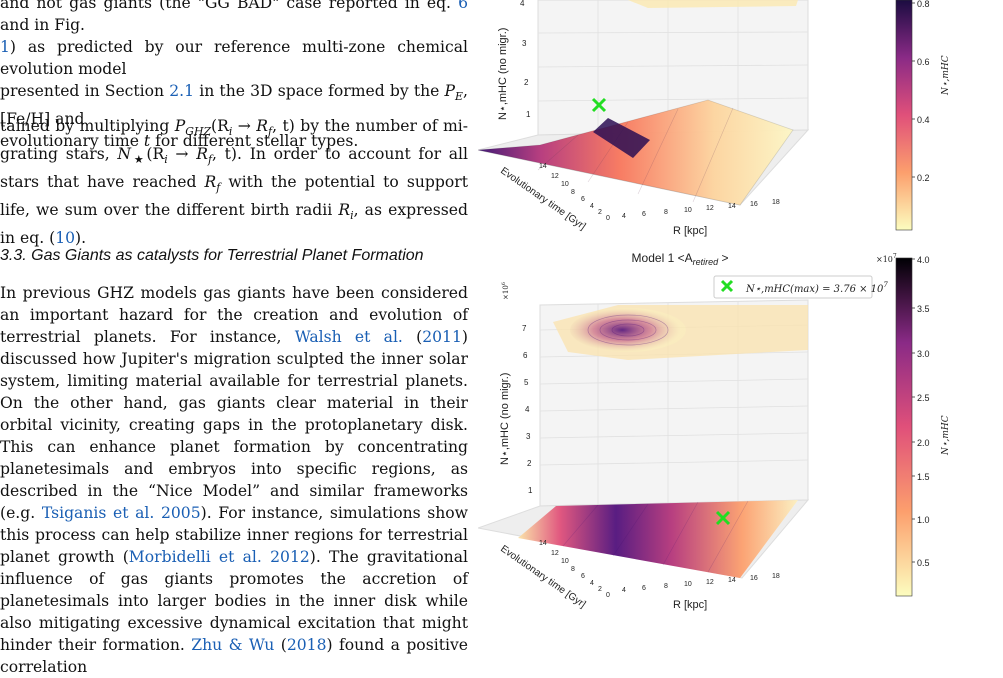 This screenshot has width=1003, height=678. Describe the element at coordinates (182, 91) in the screenshot. I see `ref-section-2-1: 2.1` at that location.